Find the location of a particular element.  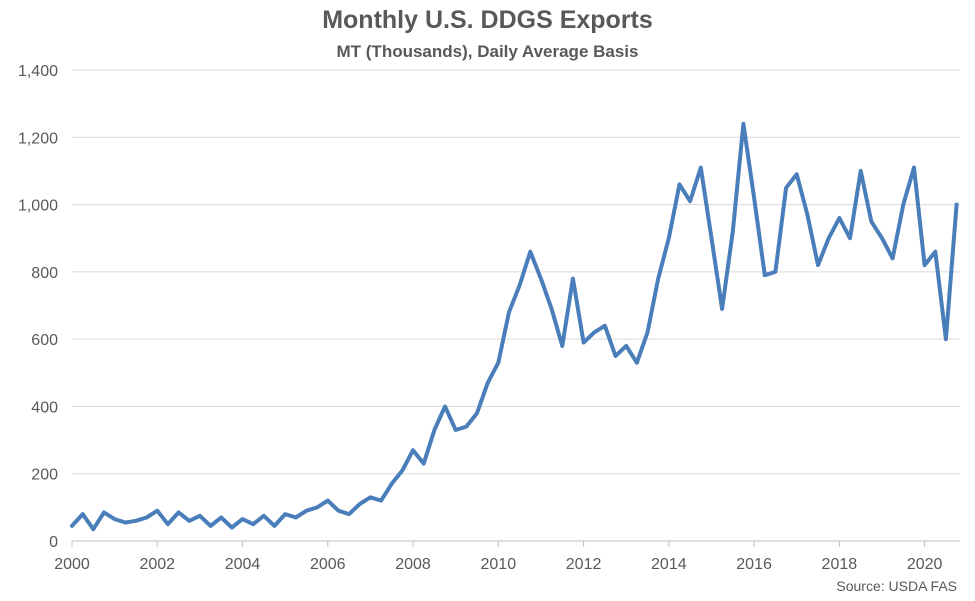

source-note: Source: USDA FAS is located at coordinates (896, 586).